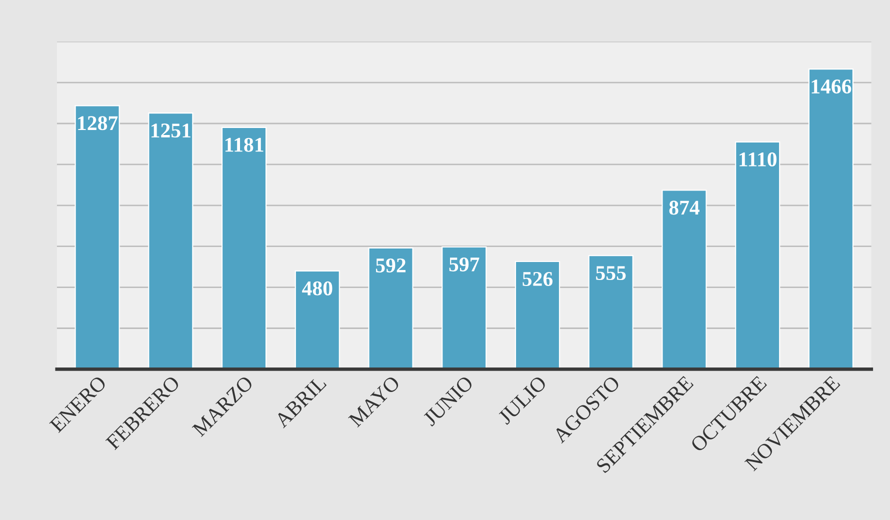 The image size is (890, 520). I want to click on data-label: 1466, so click(832, 87).